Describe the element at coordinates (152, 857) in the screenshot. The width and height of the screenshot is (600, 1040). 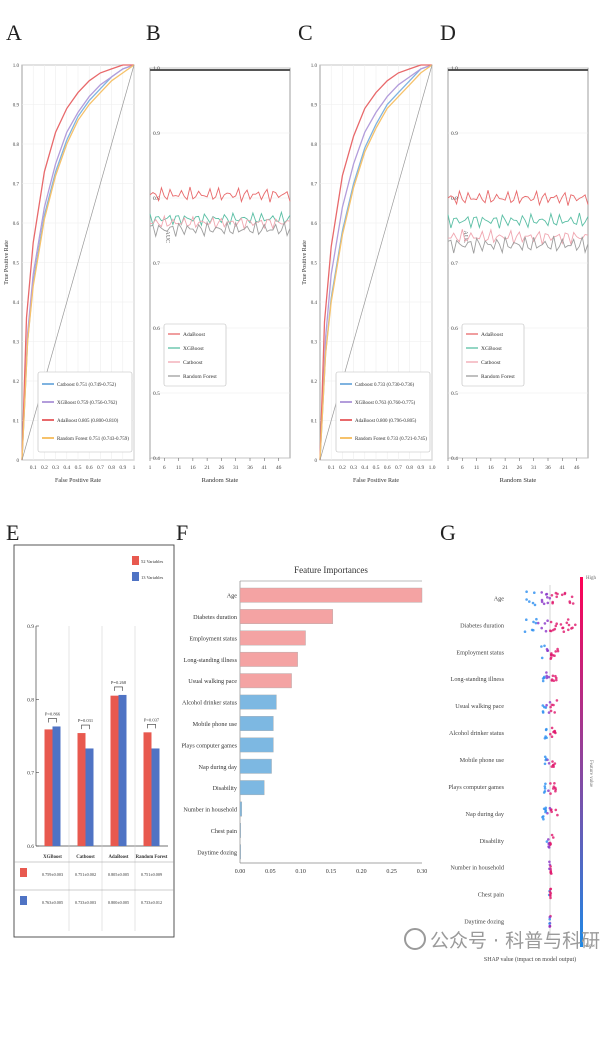
I see `category-label: Random Forest` at that location.